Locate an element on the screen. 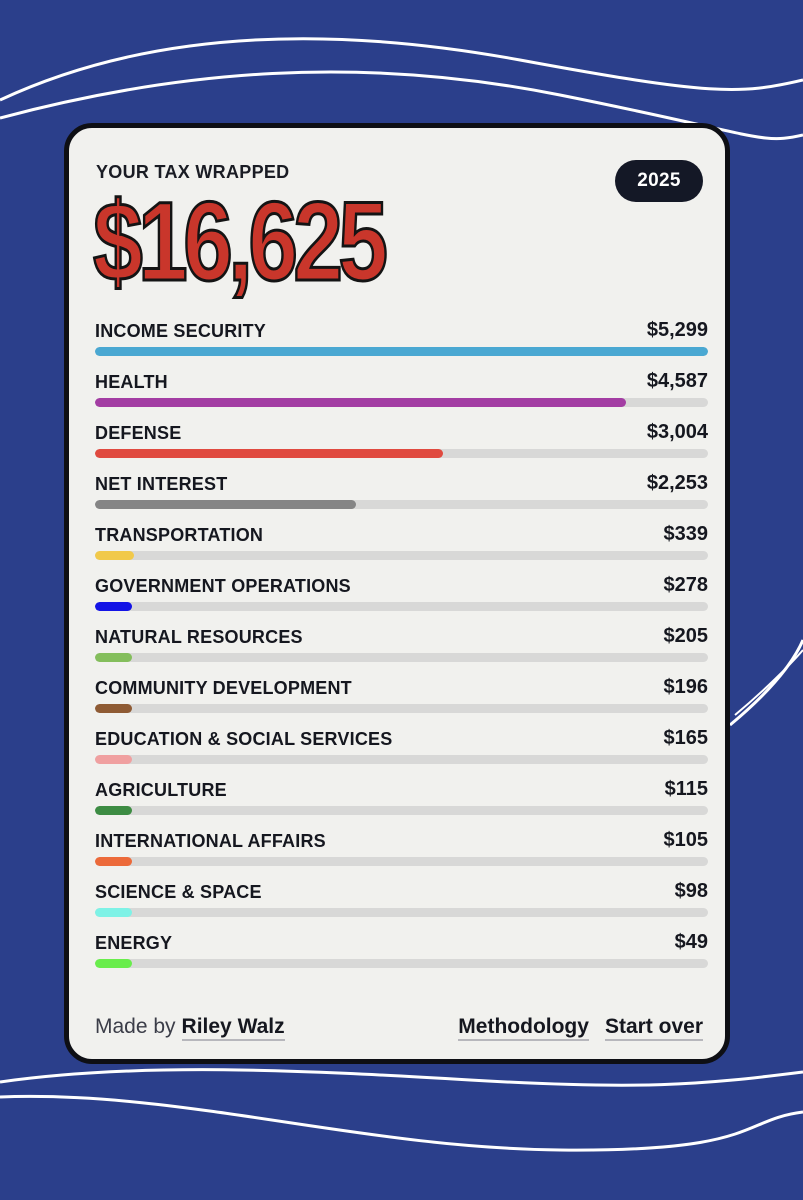  category-row: COMMUNITY DEVELOPMENT $196 is located at coordinates (402, 702).